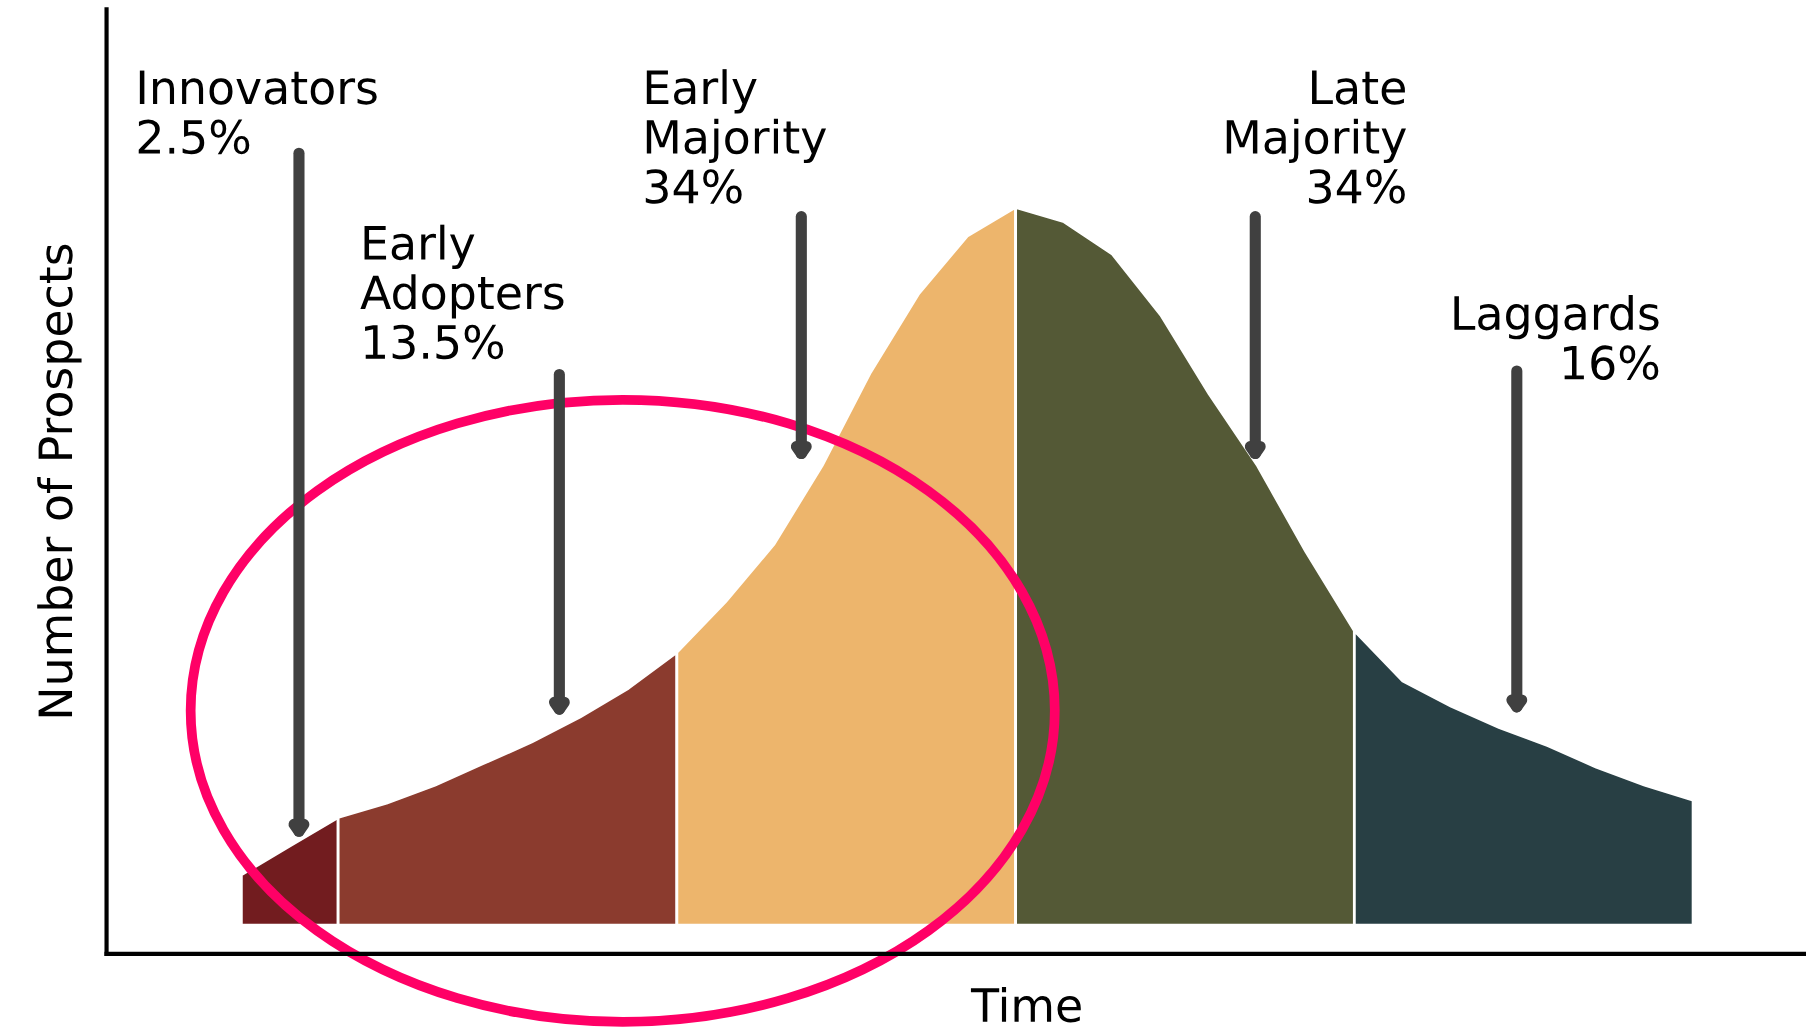 This screenshot has width=1806, height=1029. I want to click on text: Early Adopters 13.5%, so click(462, 292).